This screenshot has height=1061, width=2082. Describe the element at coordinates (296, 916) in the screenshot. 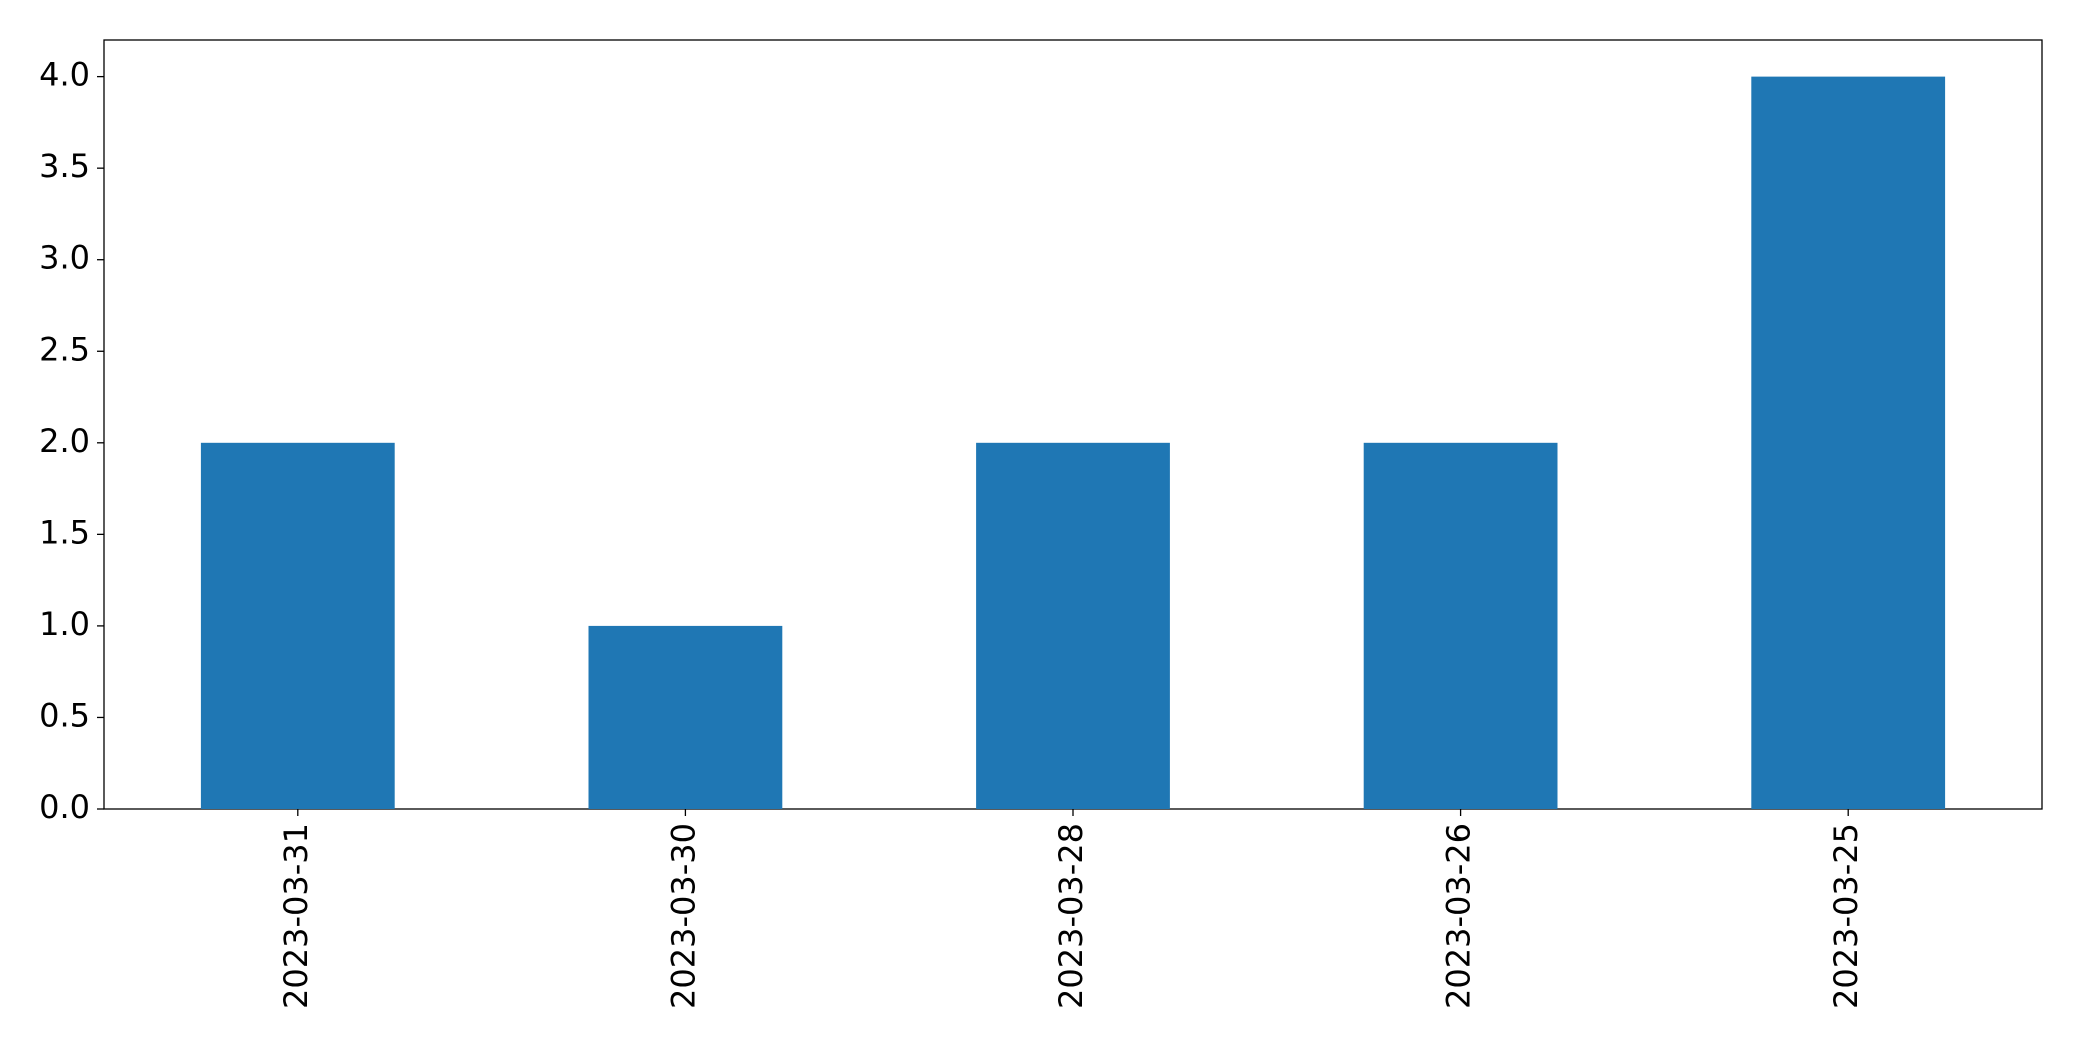

I see `x-tick-label: 2023-03-31` at that location.